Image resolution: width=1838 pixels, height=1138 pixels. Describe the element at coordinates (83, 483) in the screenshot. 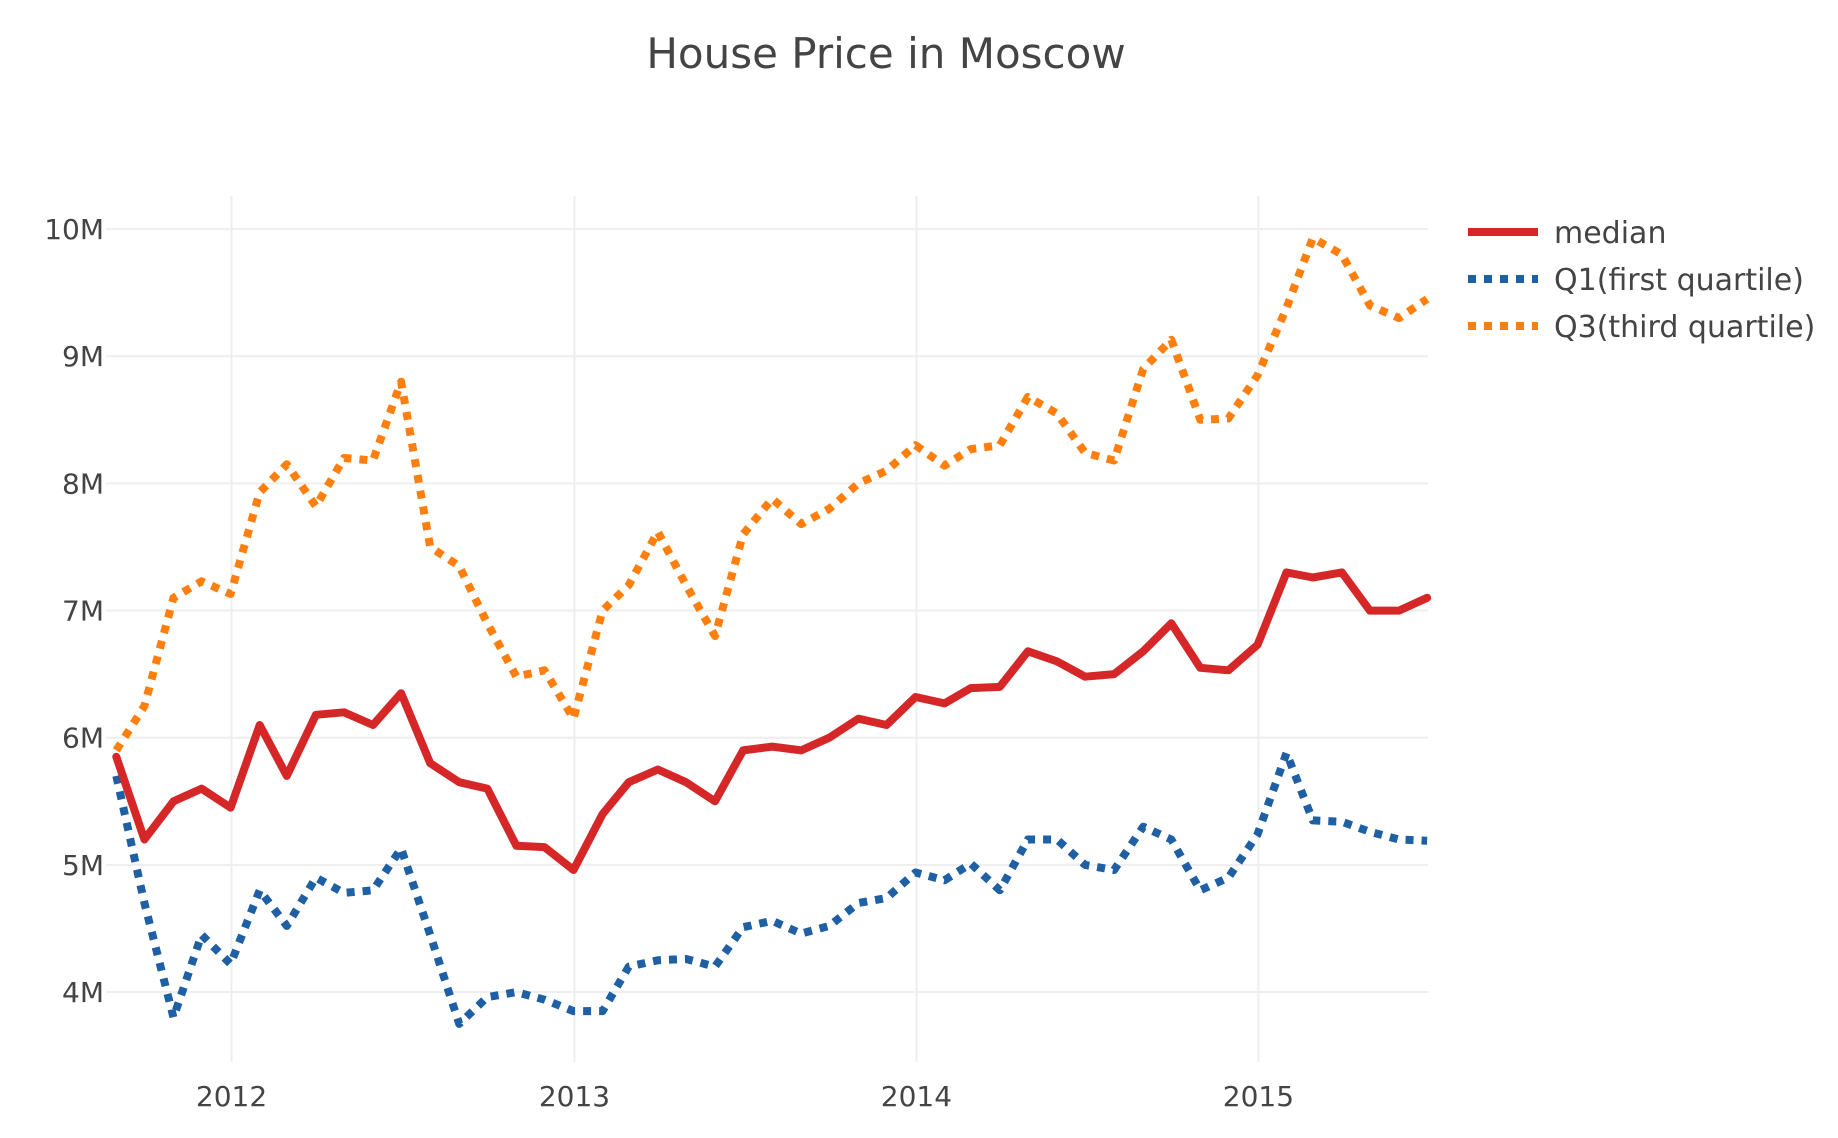

I see `y-tick-label: 8M` at that location.